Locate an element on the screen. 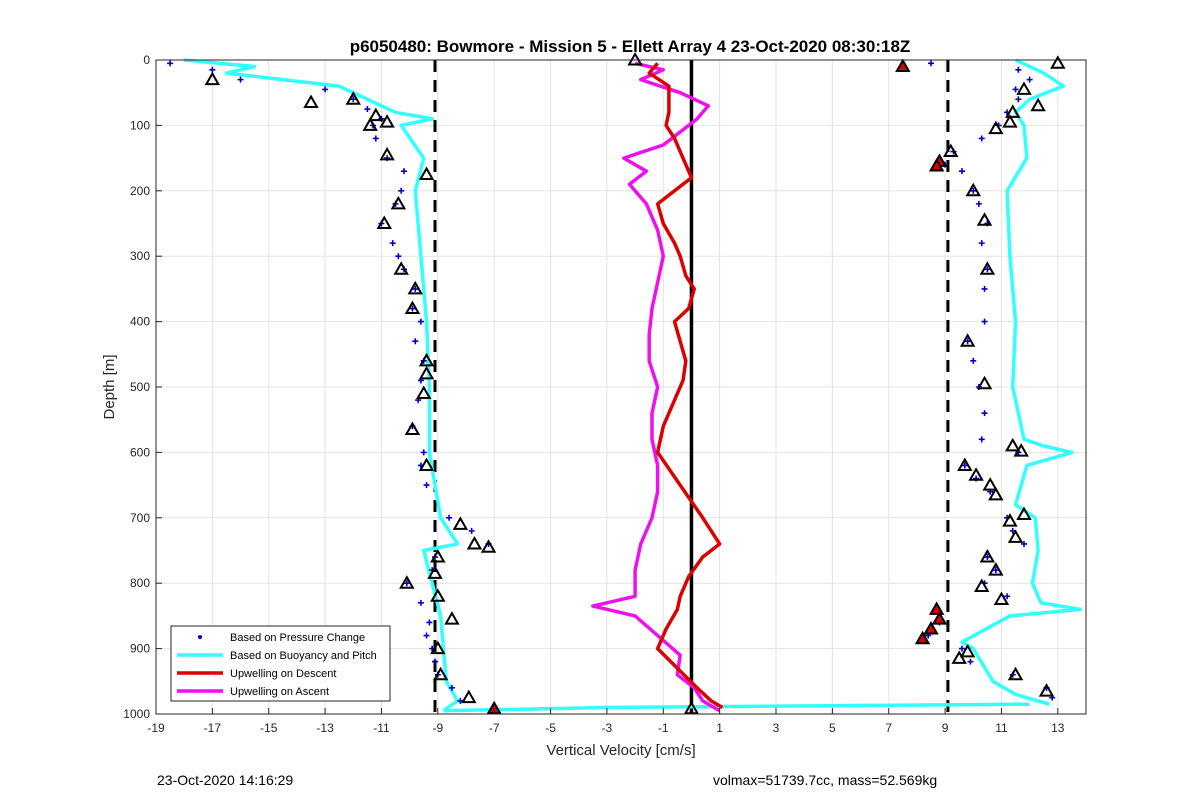 This screenshot has height=804, width=1200. x-tick-label: -7 is located at coordinates (494, 728).